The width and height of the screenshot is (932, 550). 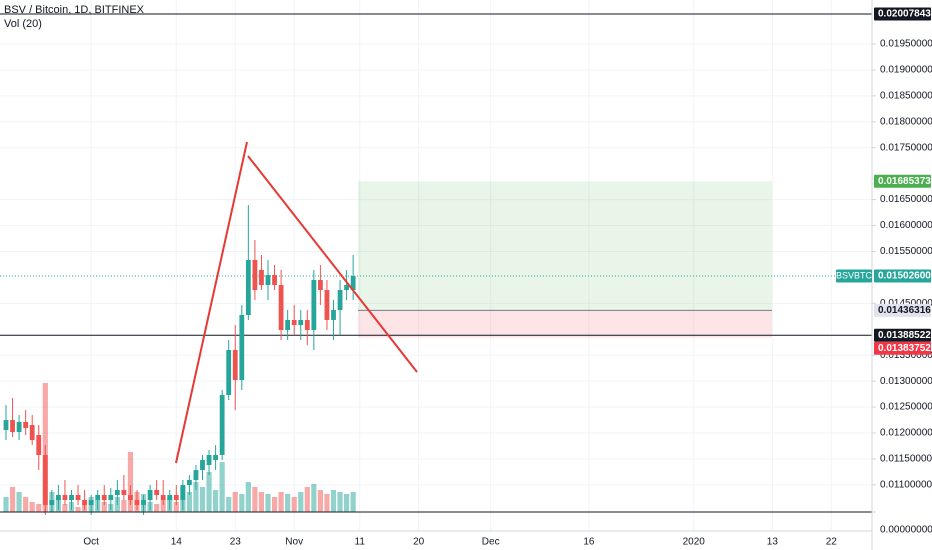 I want to click on x-tick-label: Oct, so click(x=91, y=542).